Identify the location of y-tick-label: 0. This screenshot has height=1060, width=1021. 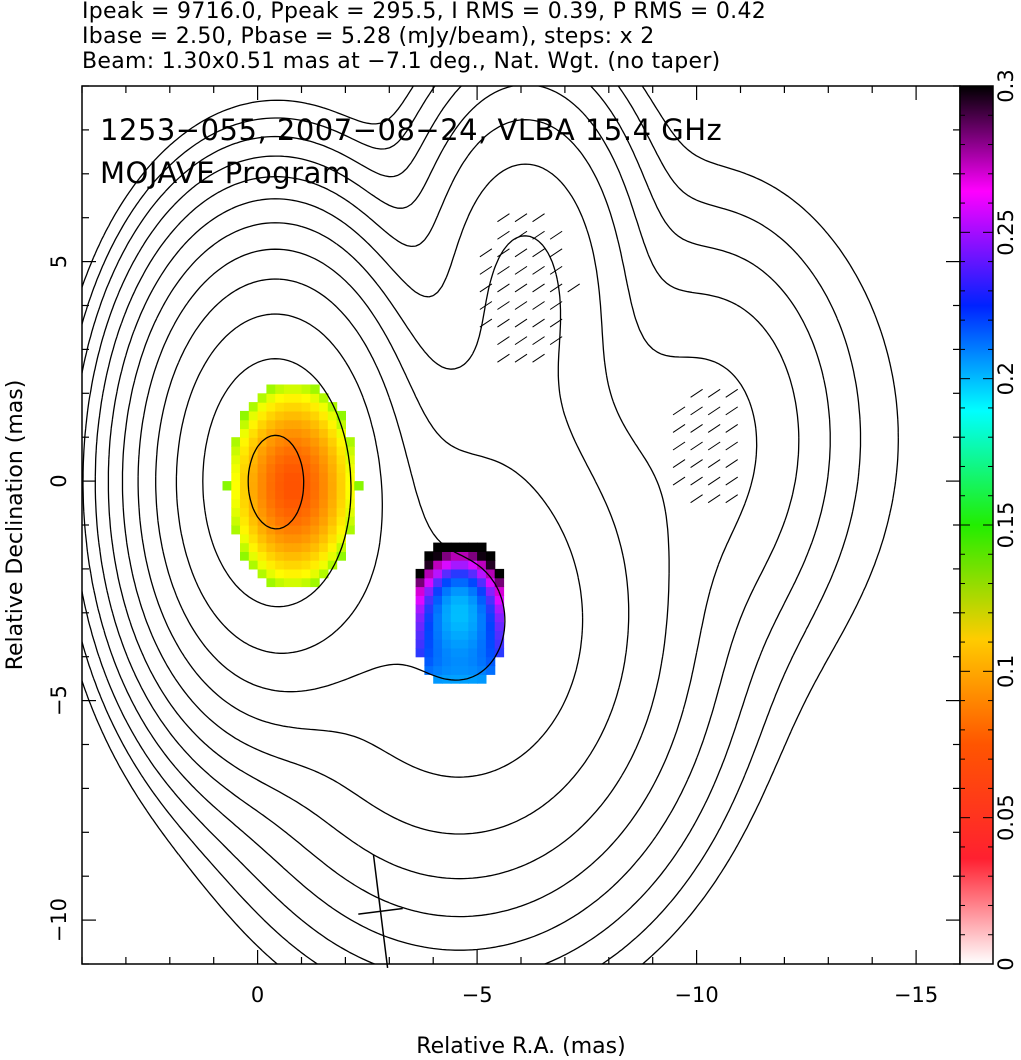
(59, 480).